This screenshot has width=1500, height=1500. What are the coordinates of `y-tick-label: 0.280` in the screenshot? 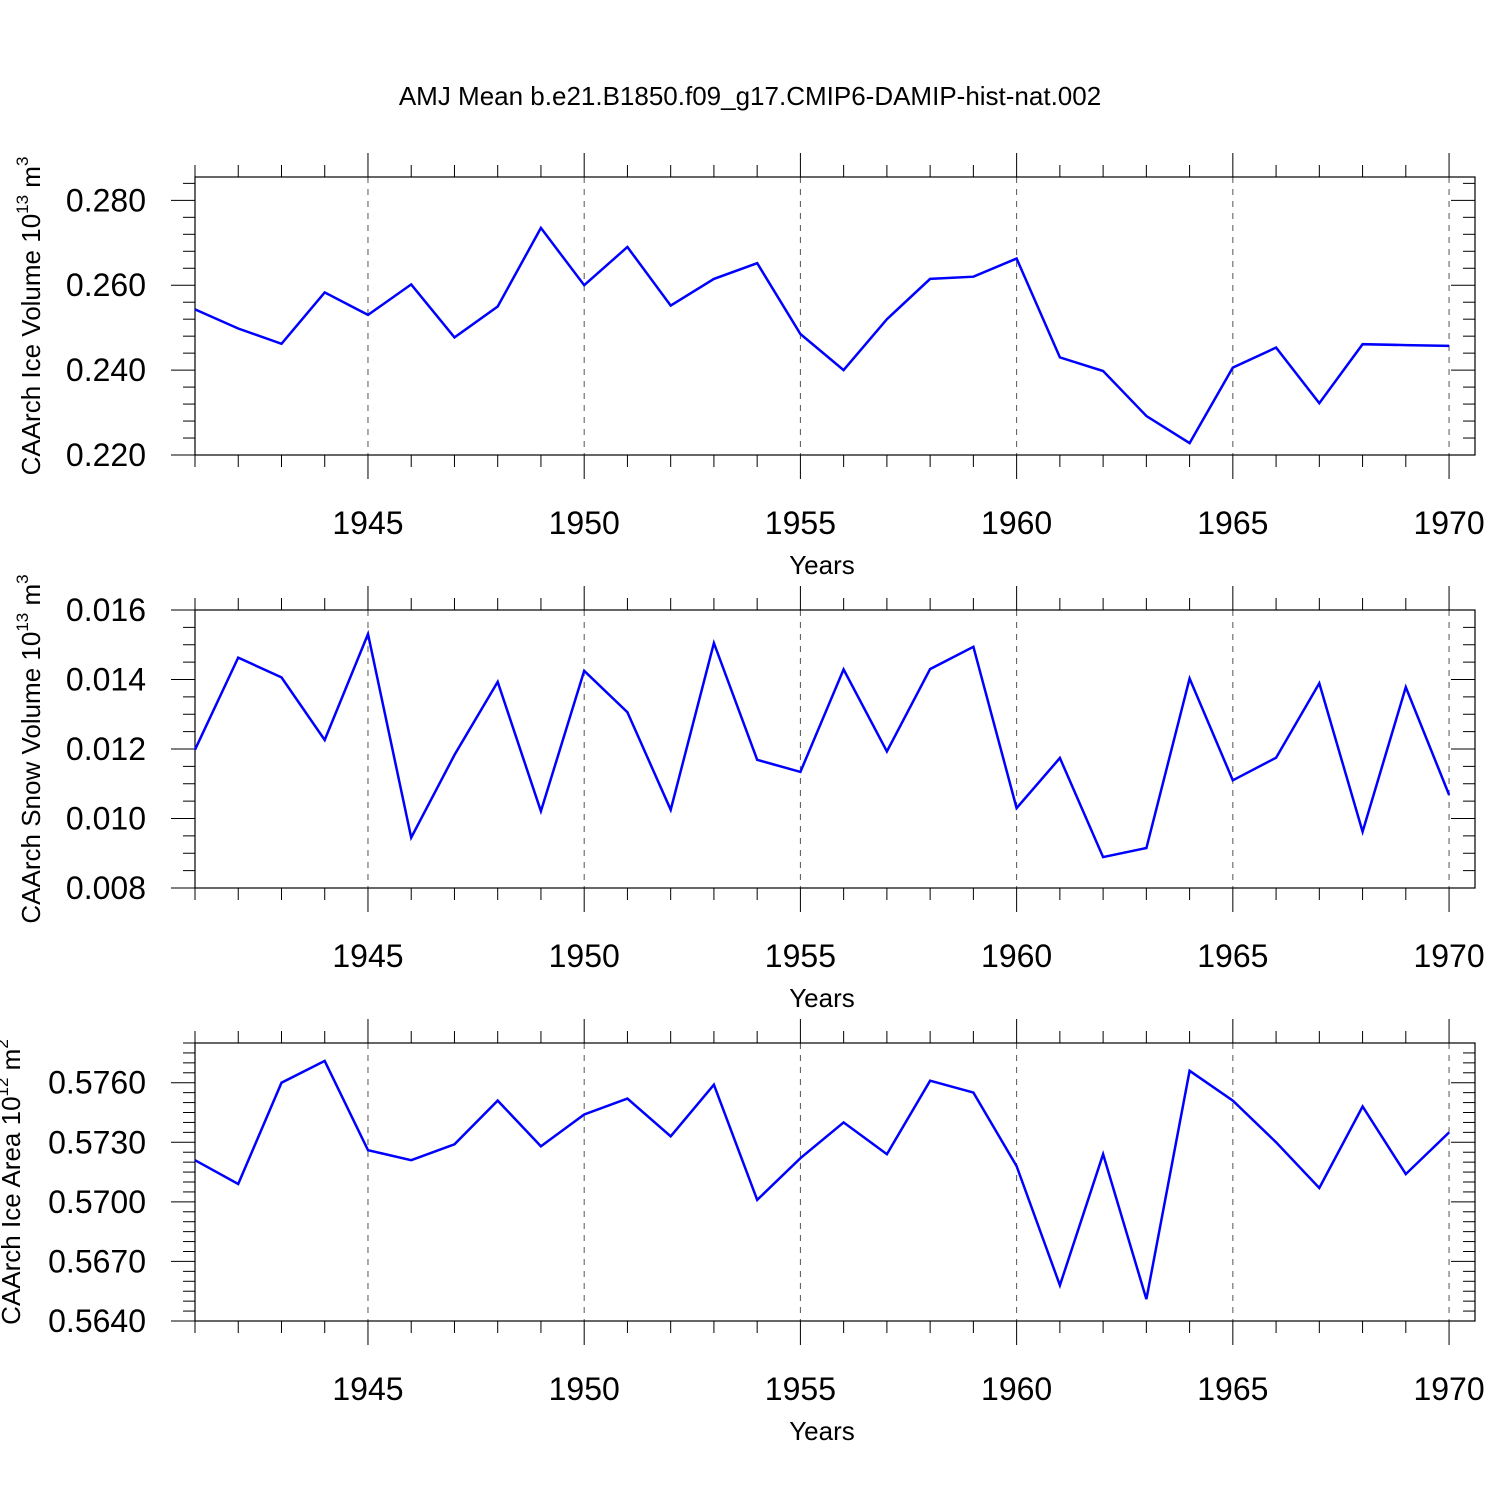 It's located at (106, 200).